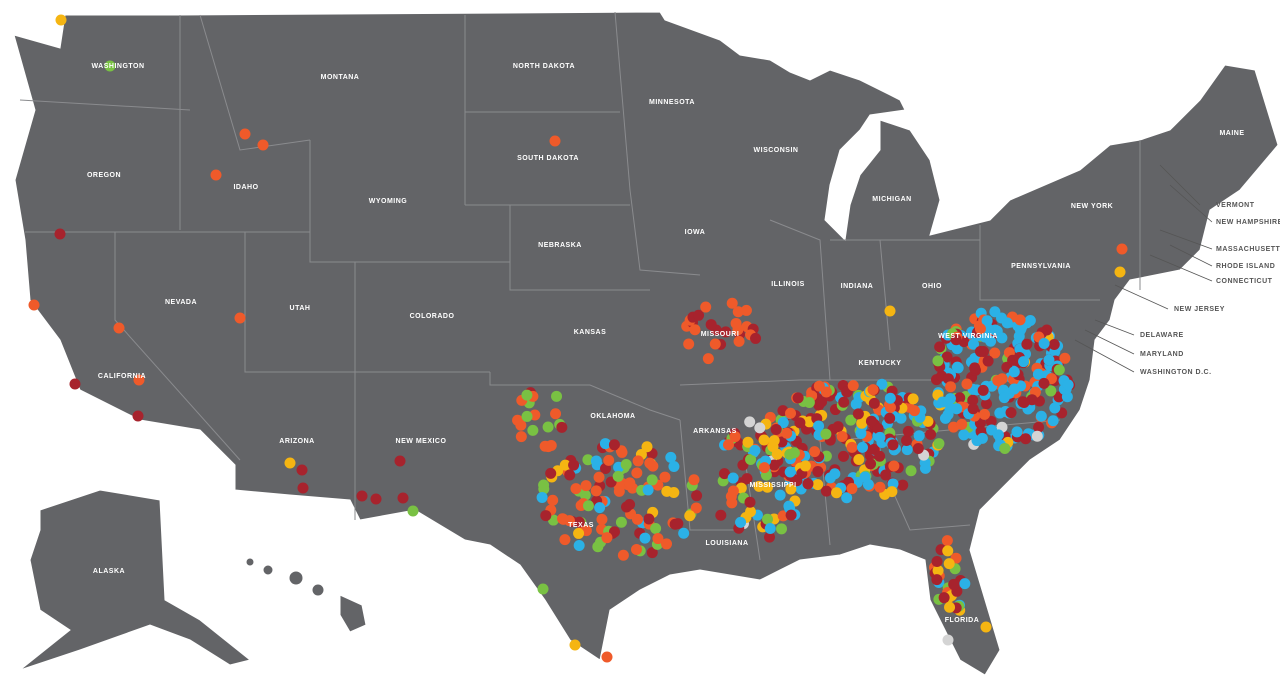  Describe the element at coordinates (1143, 268) in the screenshot. I see `callout-leaders` at that location.